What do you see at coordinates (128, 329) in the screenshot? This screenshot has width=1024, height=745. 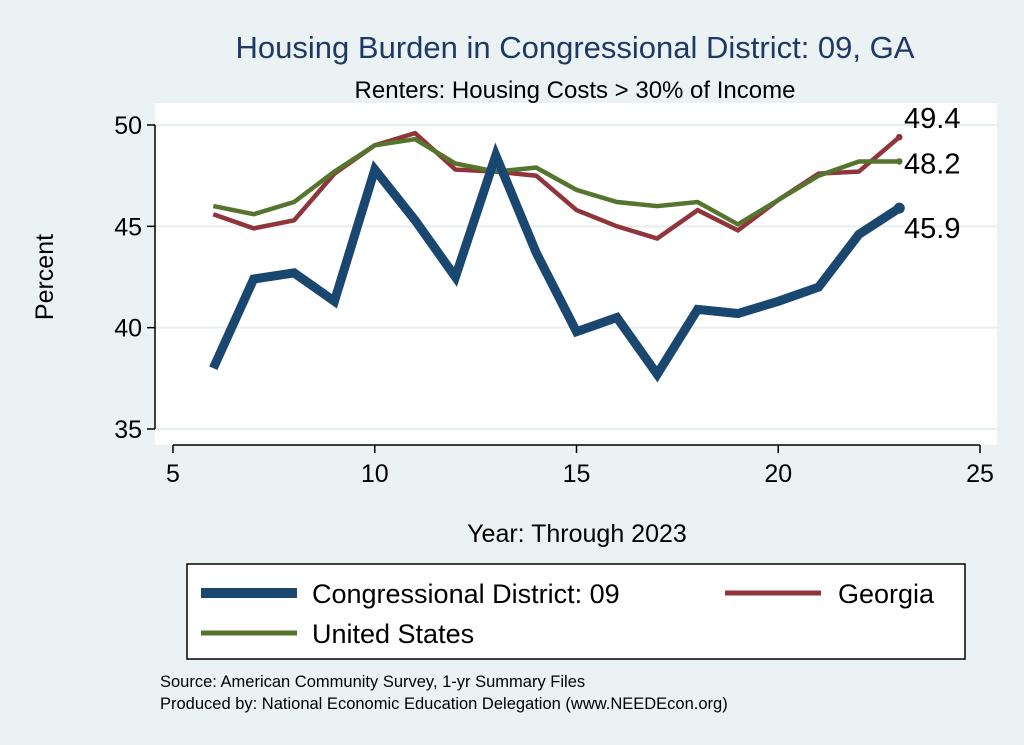 I see `y-tick-label: 40` at bounding box center [128, 329].